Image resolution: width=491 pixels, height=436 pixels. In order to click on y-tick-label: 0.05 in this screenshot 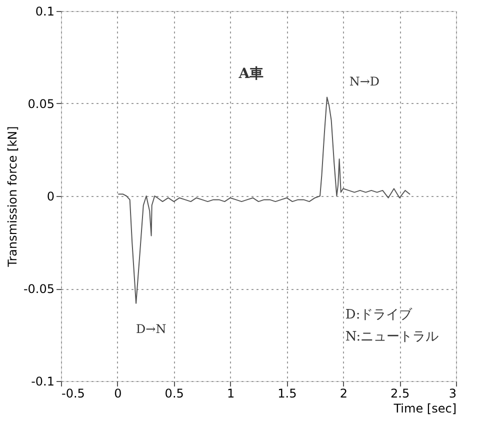, I will do `click(41, 104)`.